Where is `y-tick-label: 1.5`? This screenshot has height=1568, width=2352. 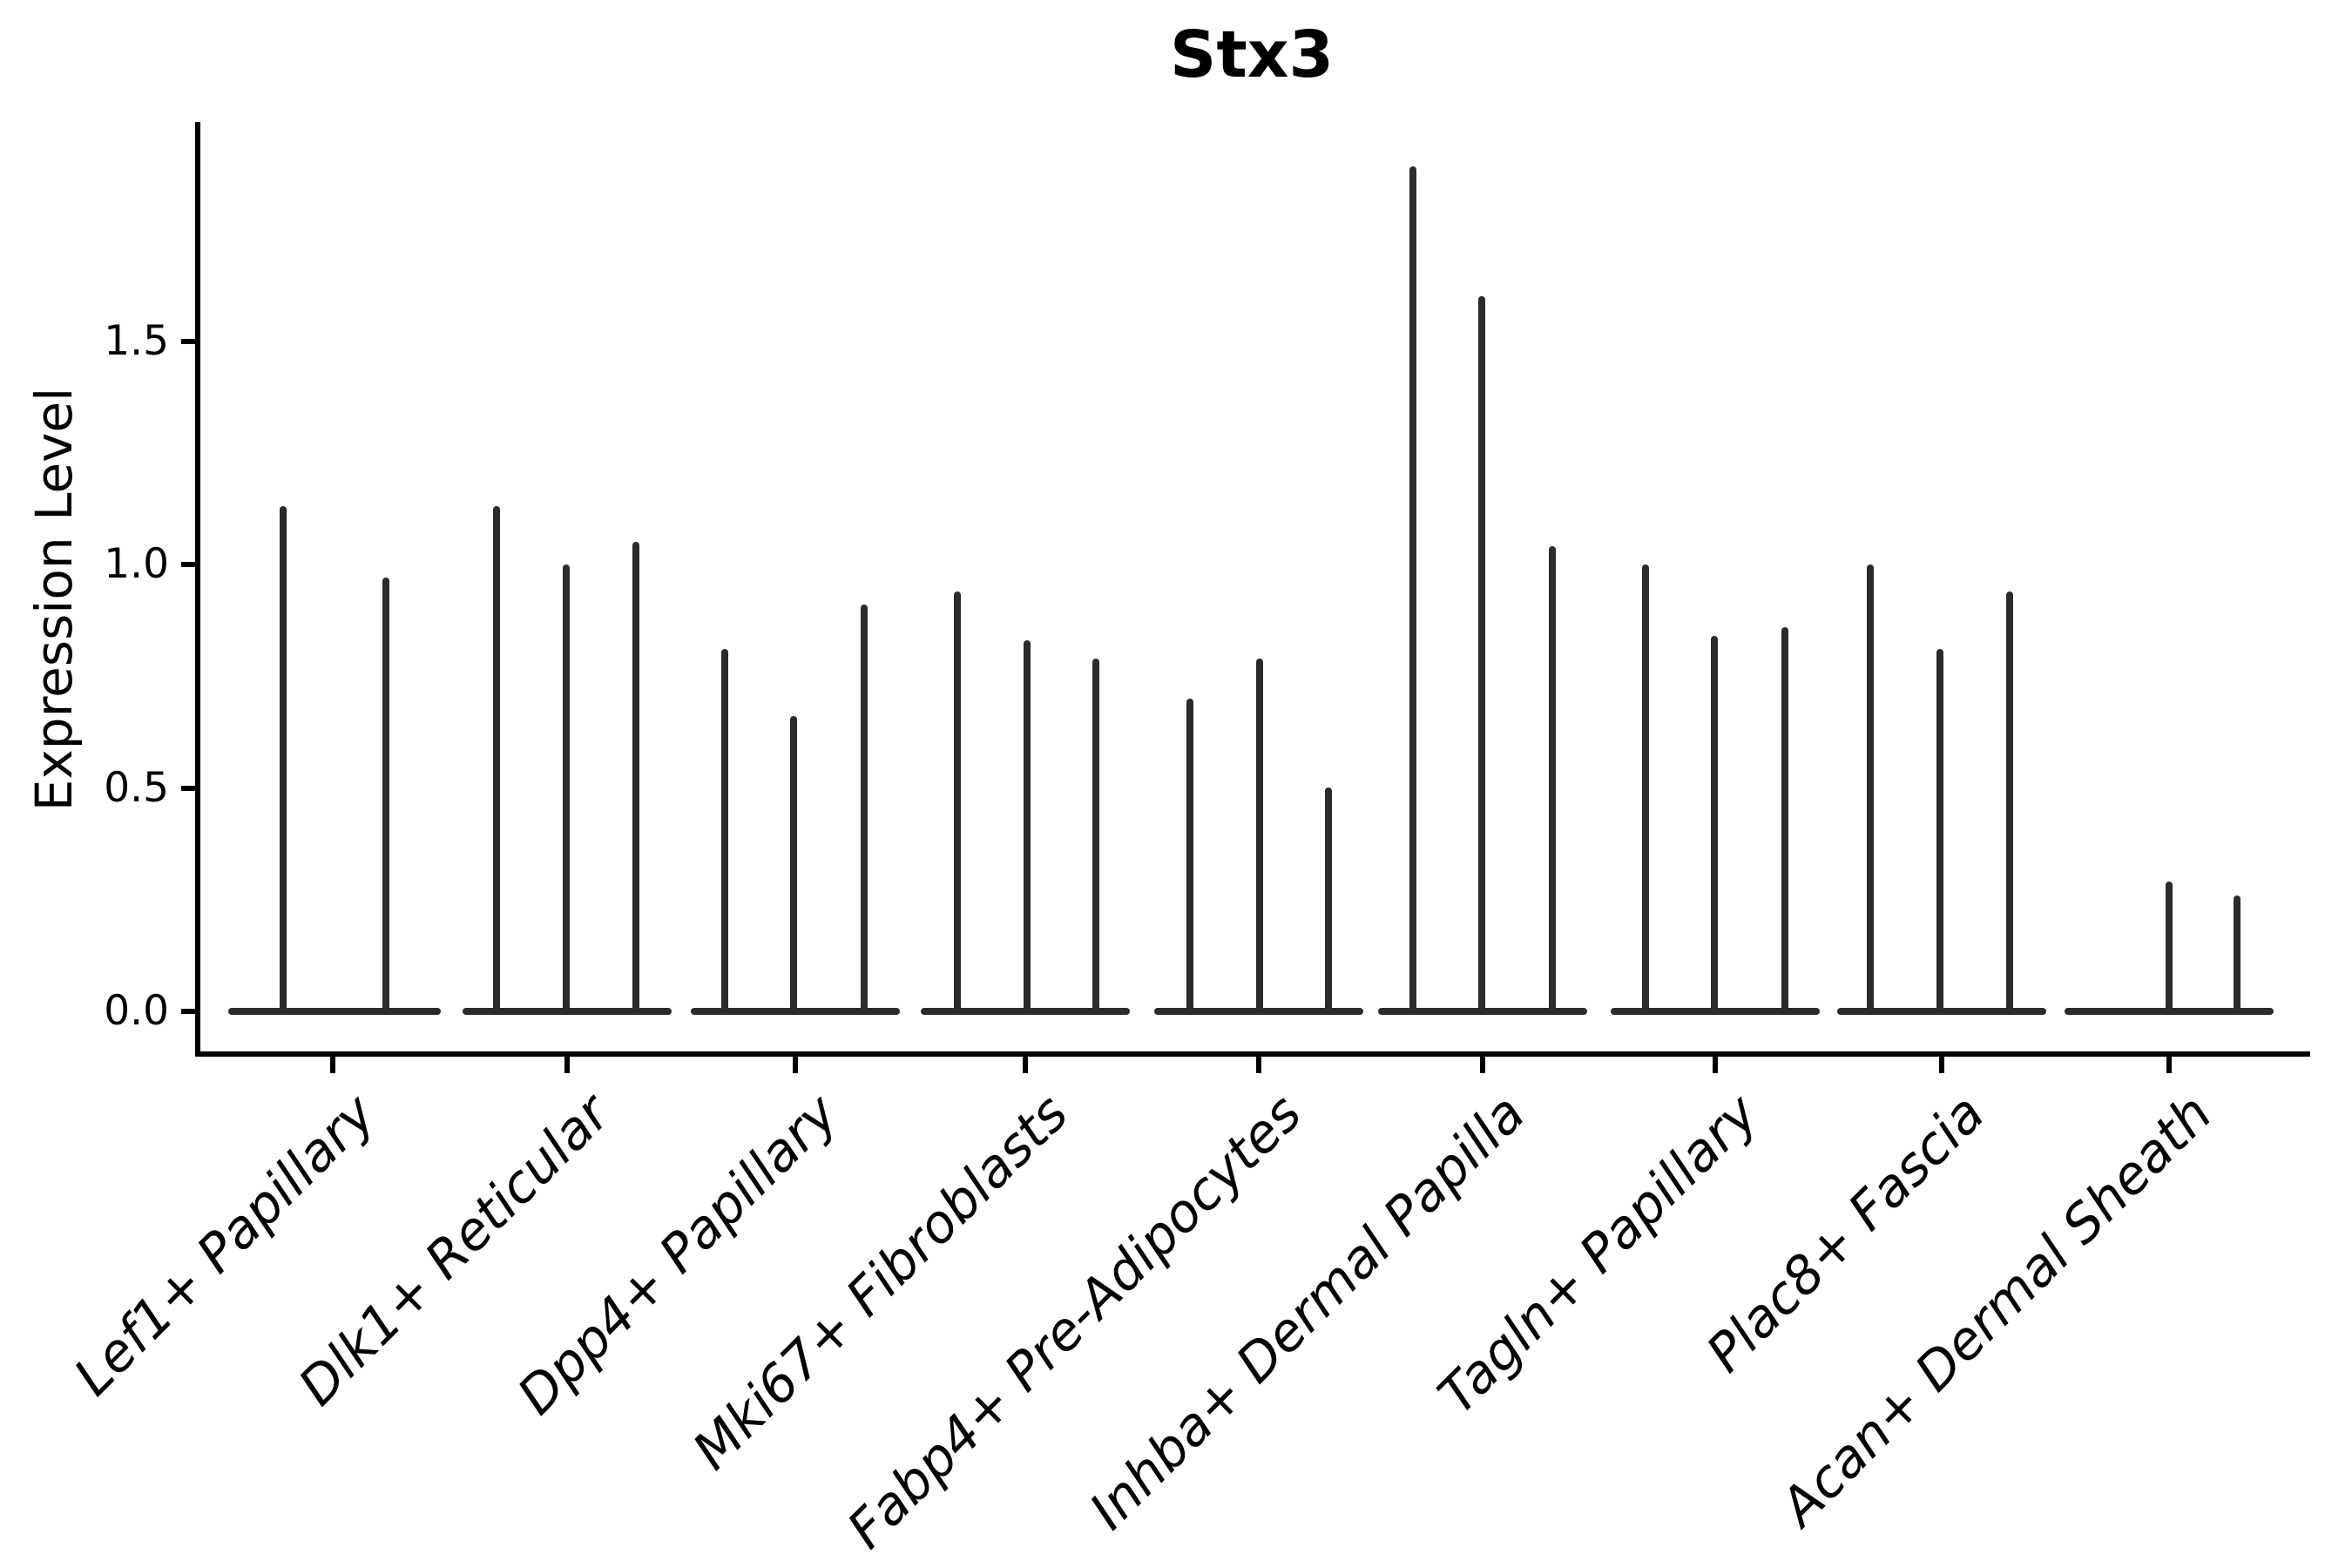
y-tick-label: 1.5 is located at coordinates (136, 340).